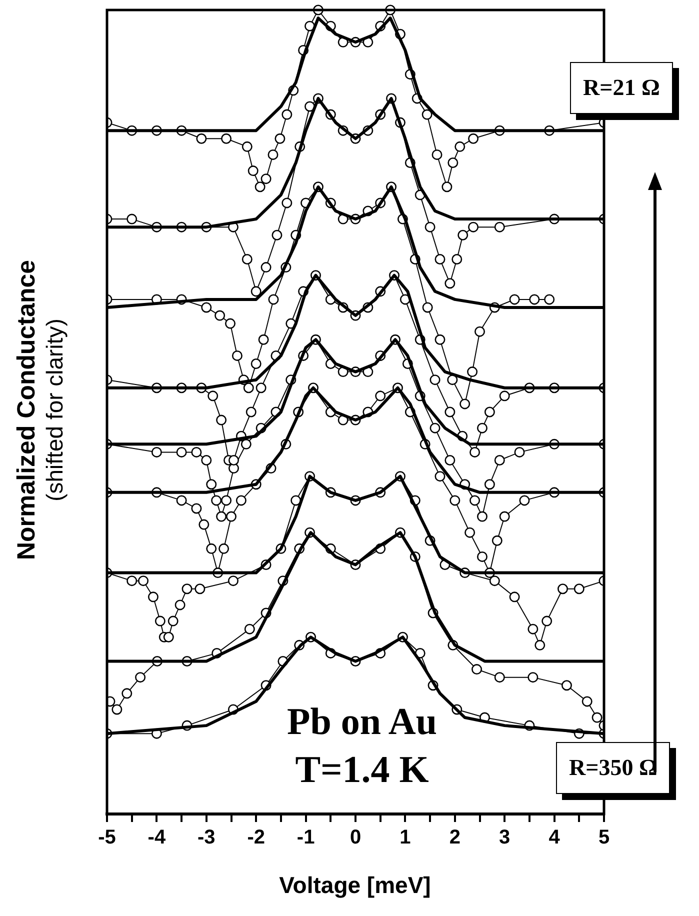 This screenshot has height=916, width=699. What do you see at coordinates (621, 88) in the screenshot?
I see `annotation: R=21 Ω` at bounding box center [621, 88].